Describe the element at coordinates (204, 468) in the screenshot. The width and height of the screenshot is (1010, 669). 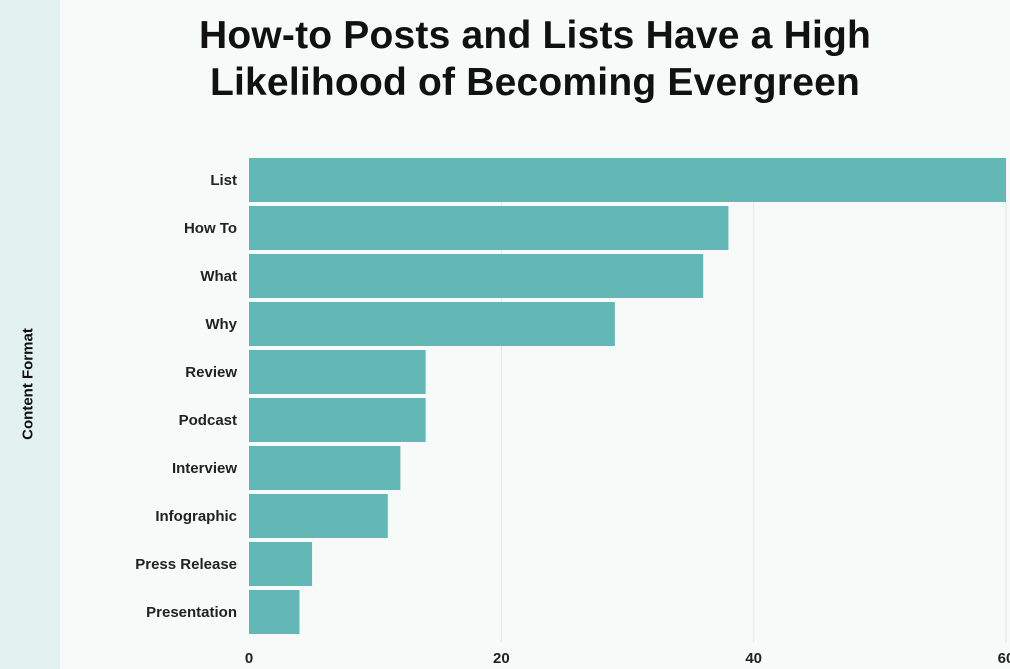
I see `category-label-6: Interview` at that location.